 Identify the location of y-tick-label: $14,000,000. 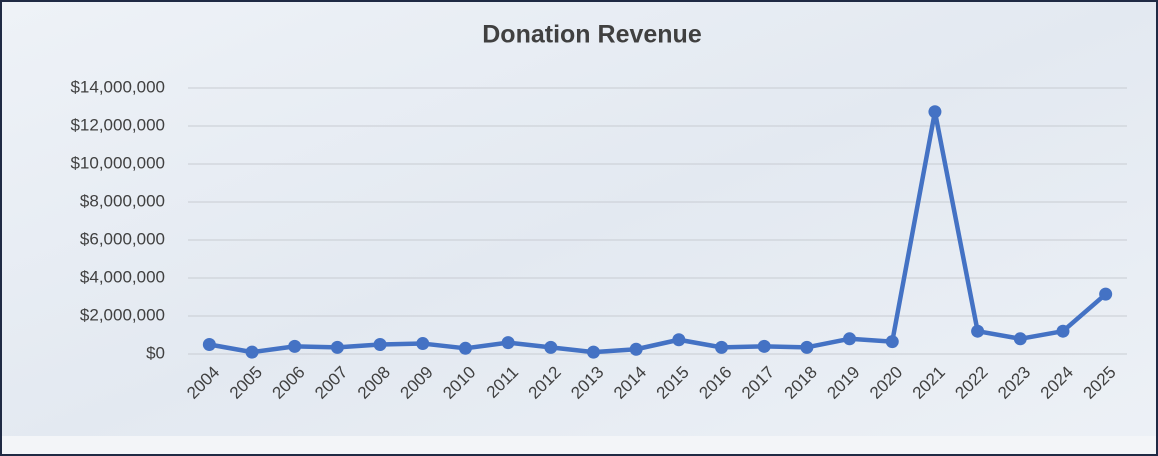
(117, 86).